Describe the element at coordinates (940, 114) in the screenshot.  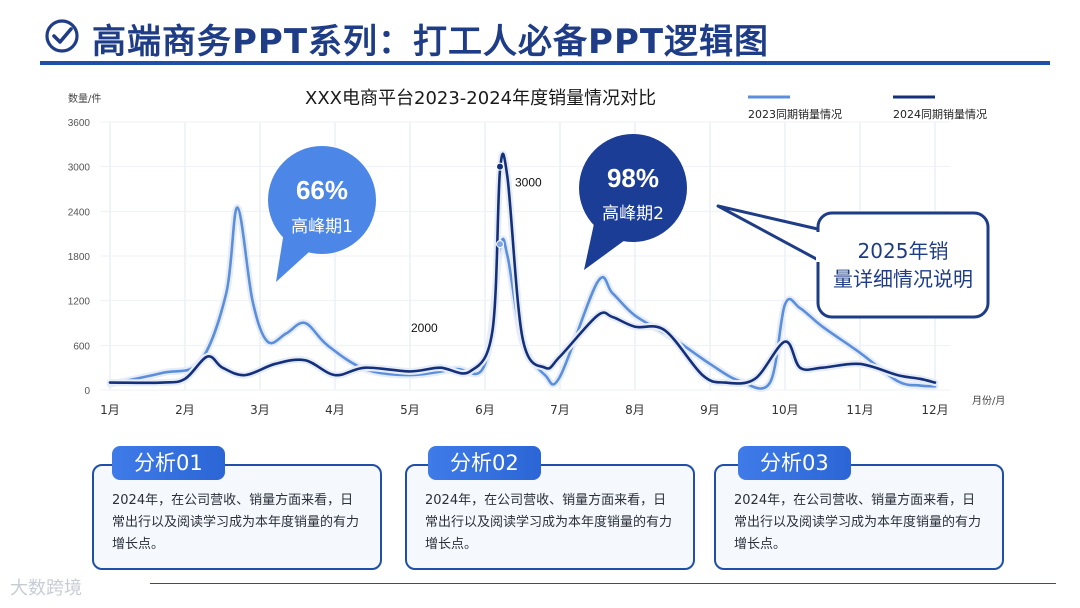
I see `legend-label: 2024同期销量情况` at that location.